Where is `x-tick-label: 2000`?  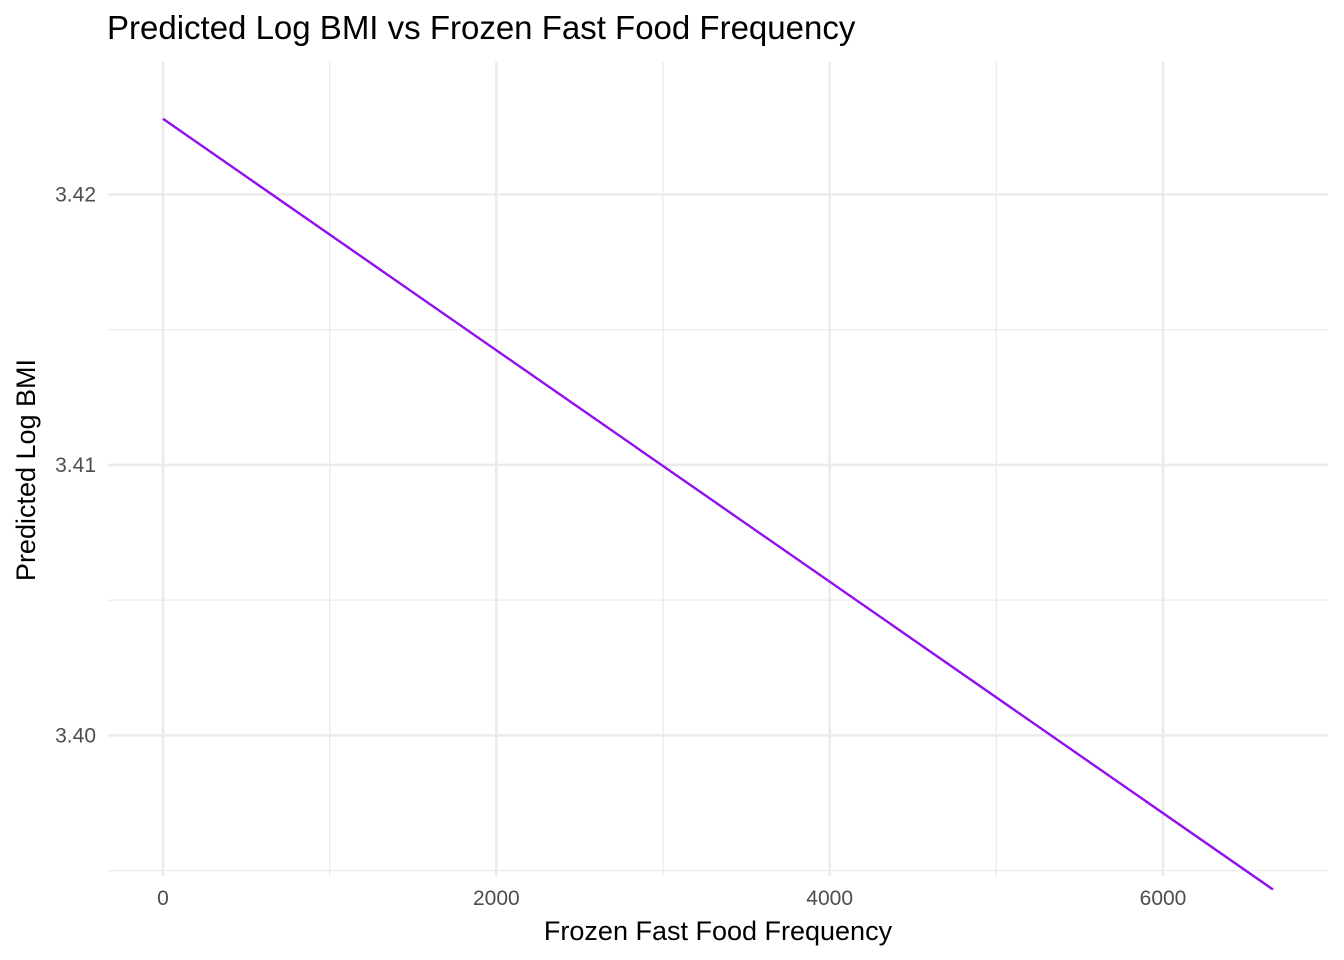
x-tick-label: 2000 is located at coordinates (496, 898).